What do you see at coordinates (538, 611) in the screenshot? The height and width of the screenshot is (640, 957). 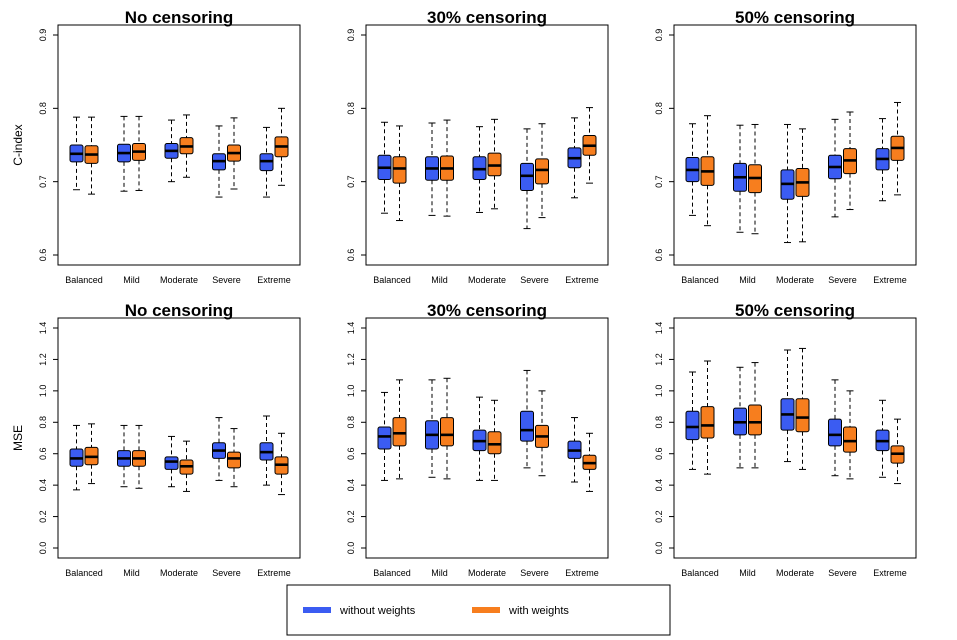 I see `legend-label-with-weights: with weights` at bounding box center [538, 611].